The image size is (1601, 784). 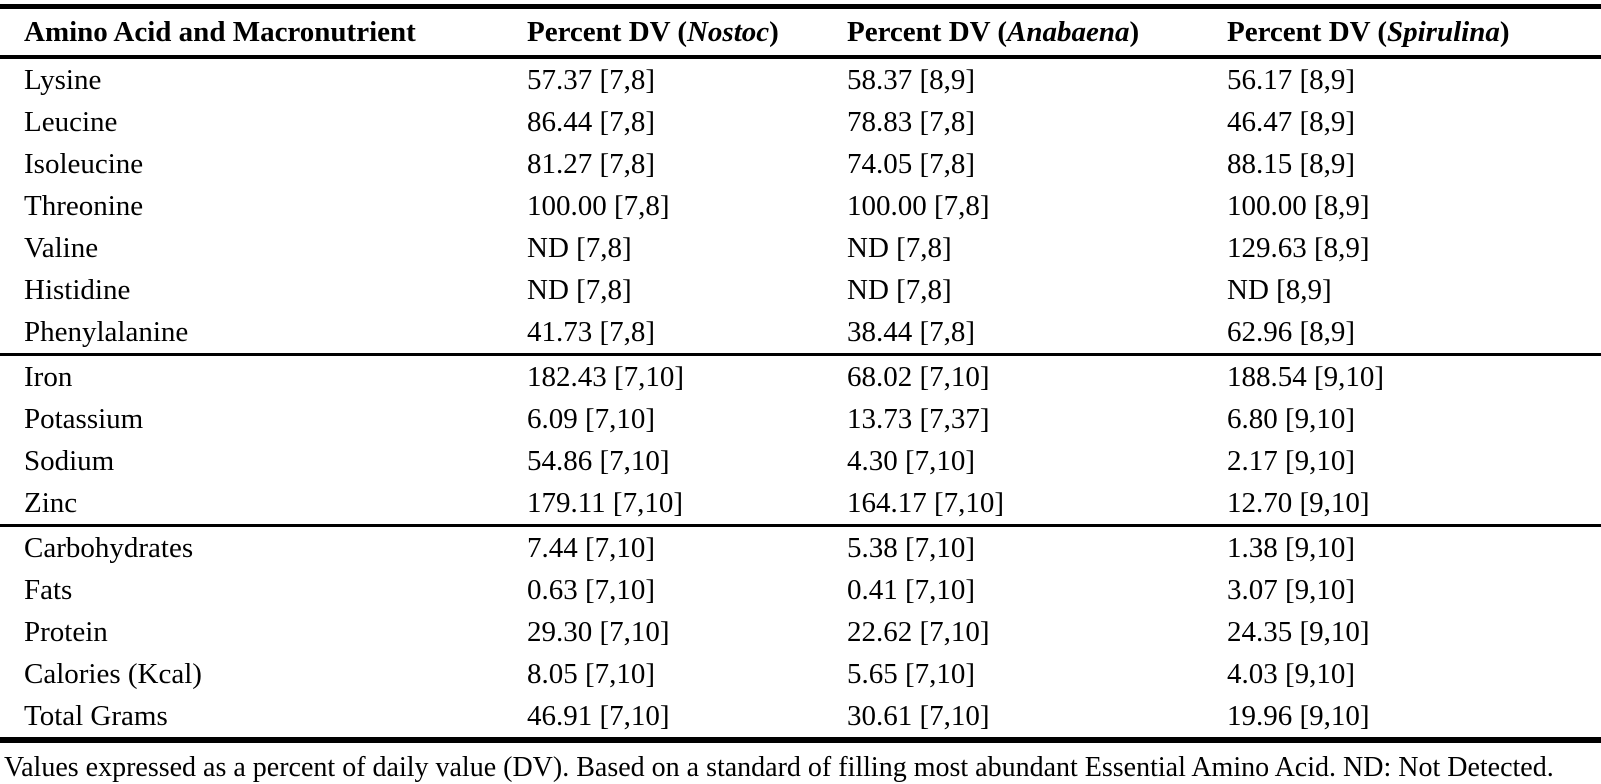 I want to click on value-cell: 68.02 [7,10], so click(x=1037, y=375).